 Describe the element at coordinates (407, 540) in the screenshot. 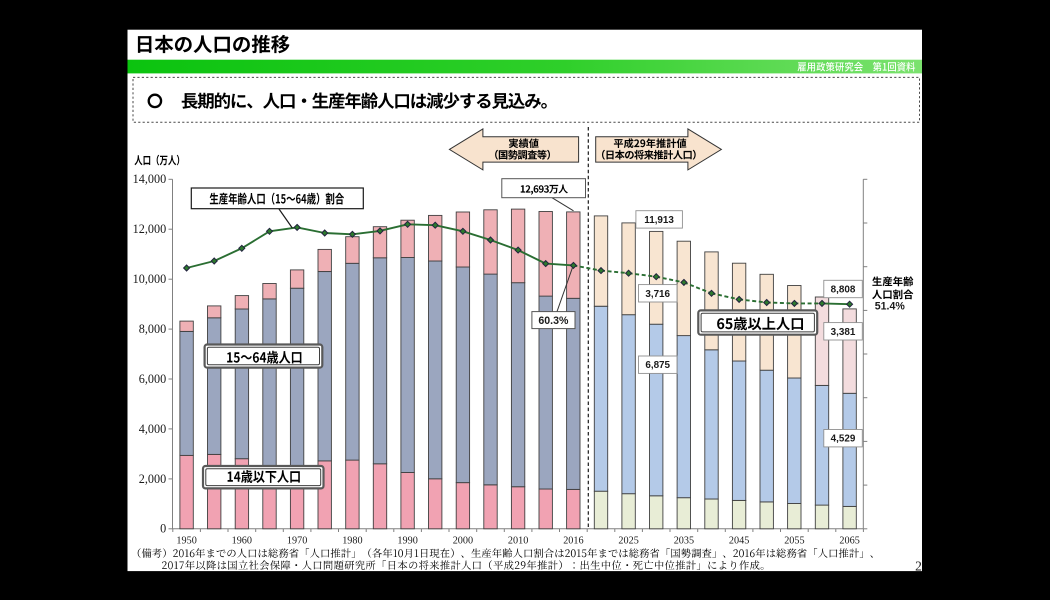

I see `svg-text: 1990` at that location.